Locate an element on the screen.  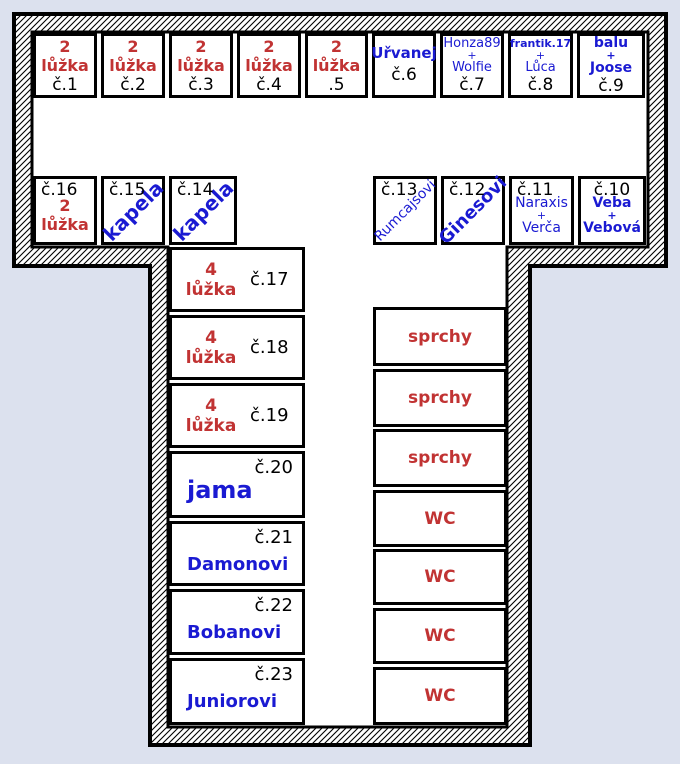
wc-room-1: WC is located at coordinates (440, 518).